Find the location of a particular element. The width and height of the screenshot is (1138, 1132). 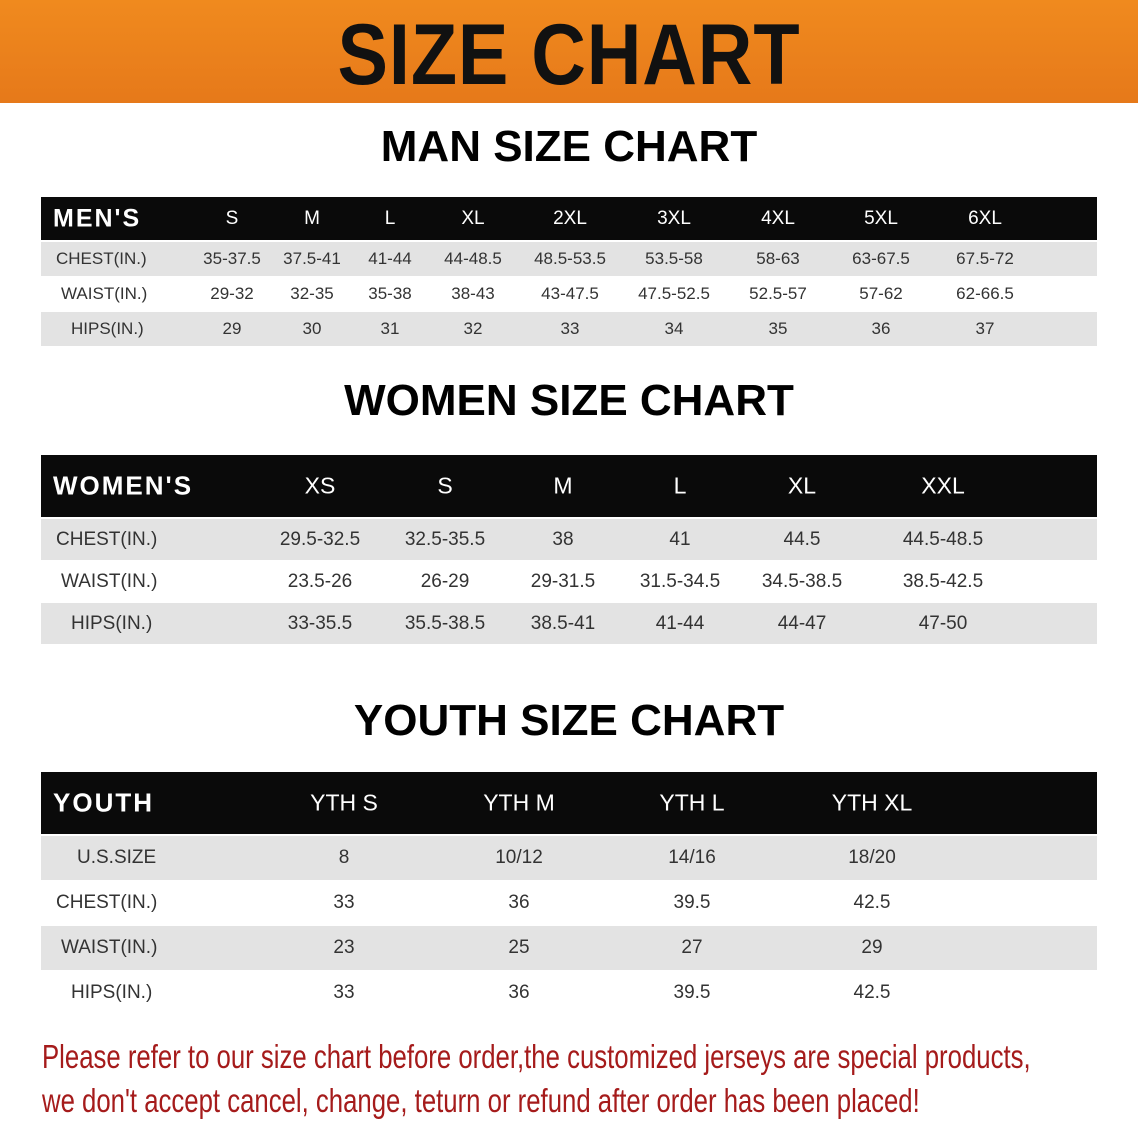

table-cell: 63-67.5 is located at coordinates (881, 258).